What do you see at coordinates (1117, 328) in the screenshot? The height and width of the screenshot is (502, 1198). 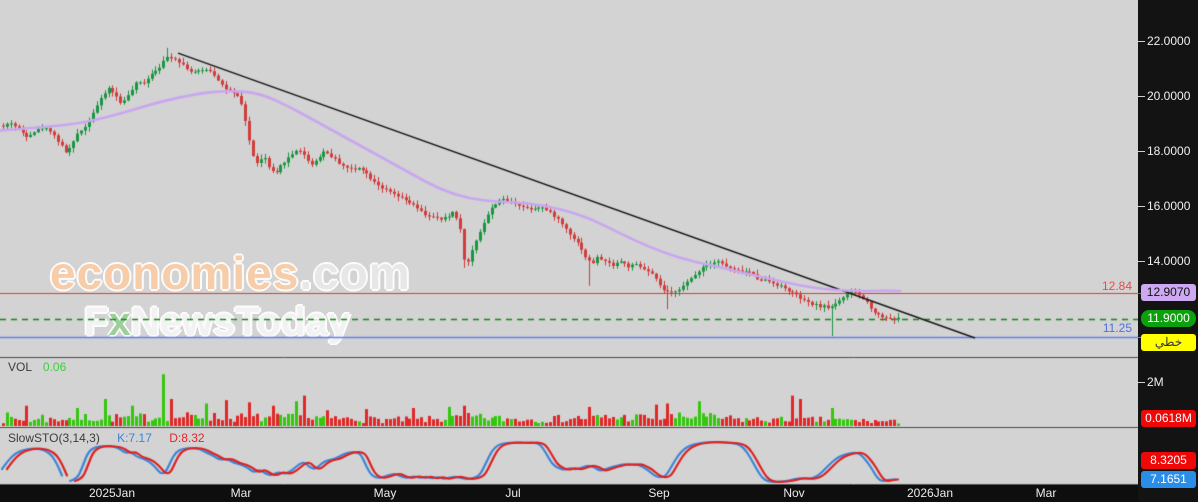 I see `support-level-label: 11.25` at bounding box center [1117, 328].